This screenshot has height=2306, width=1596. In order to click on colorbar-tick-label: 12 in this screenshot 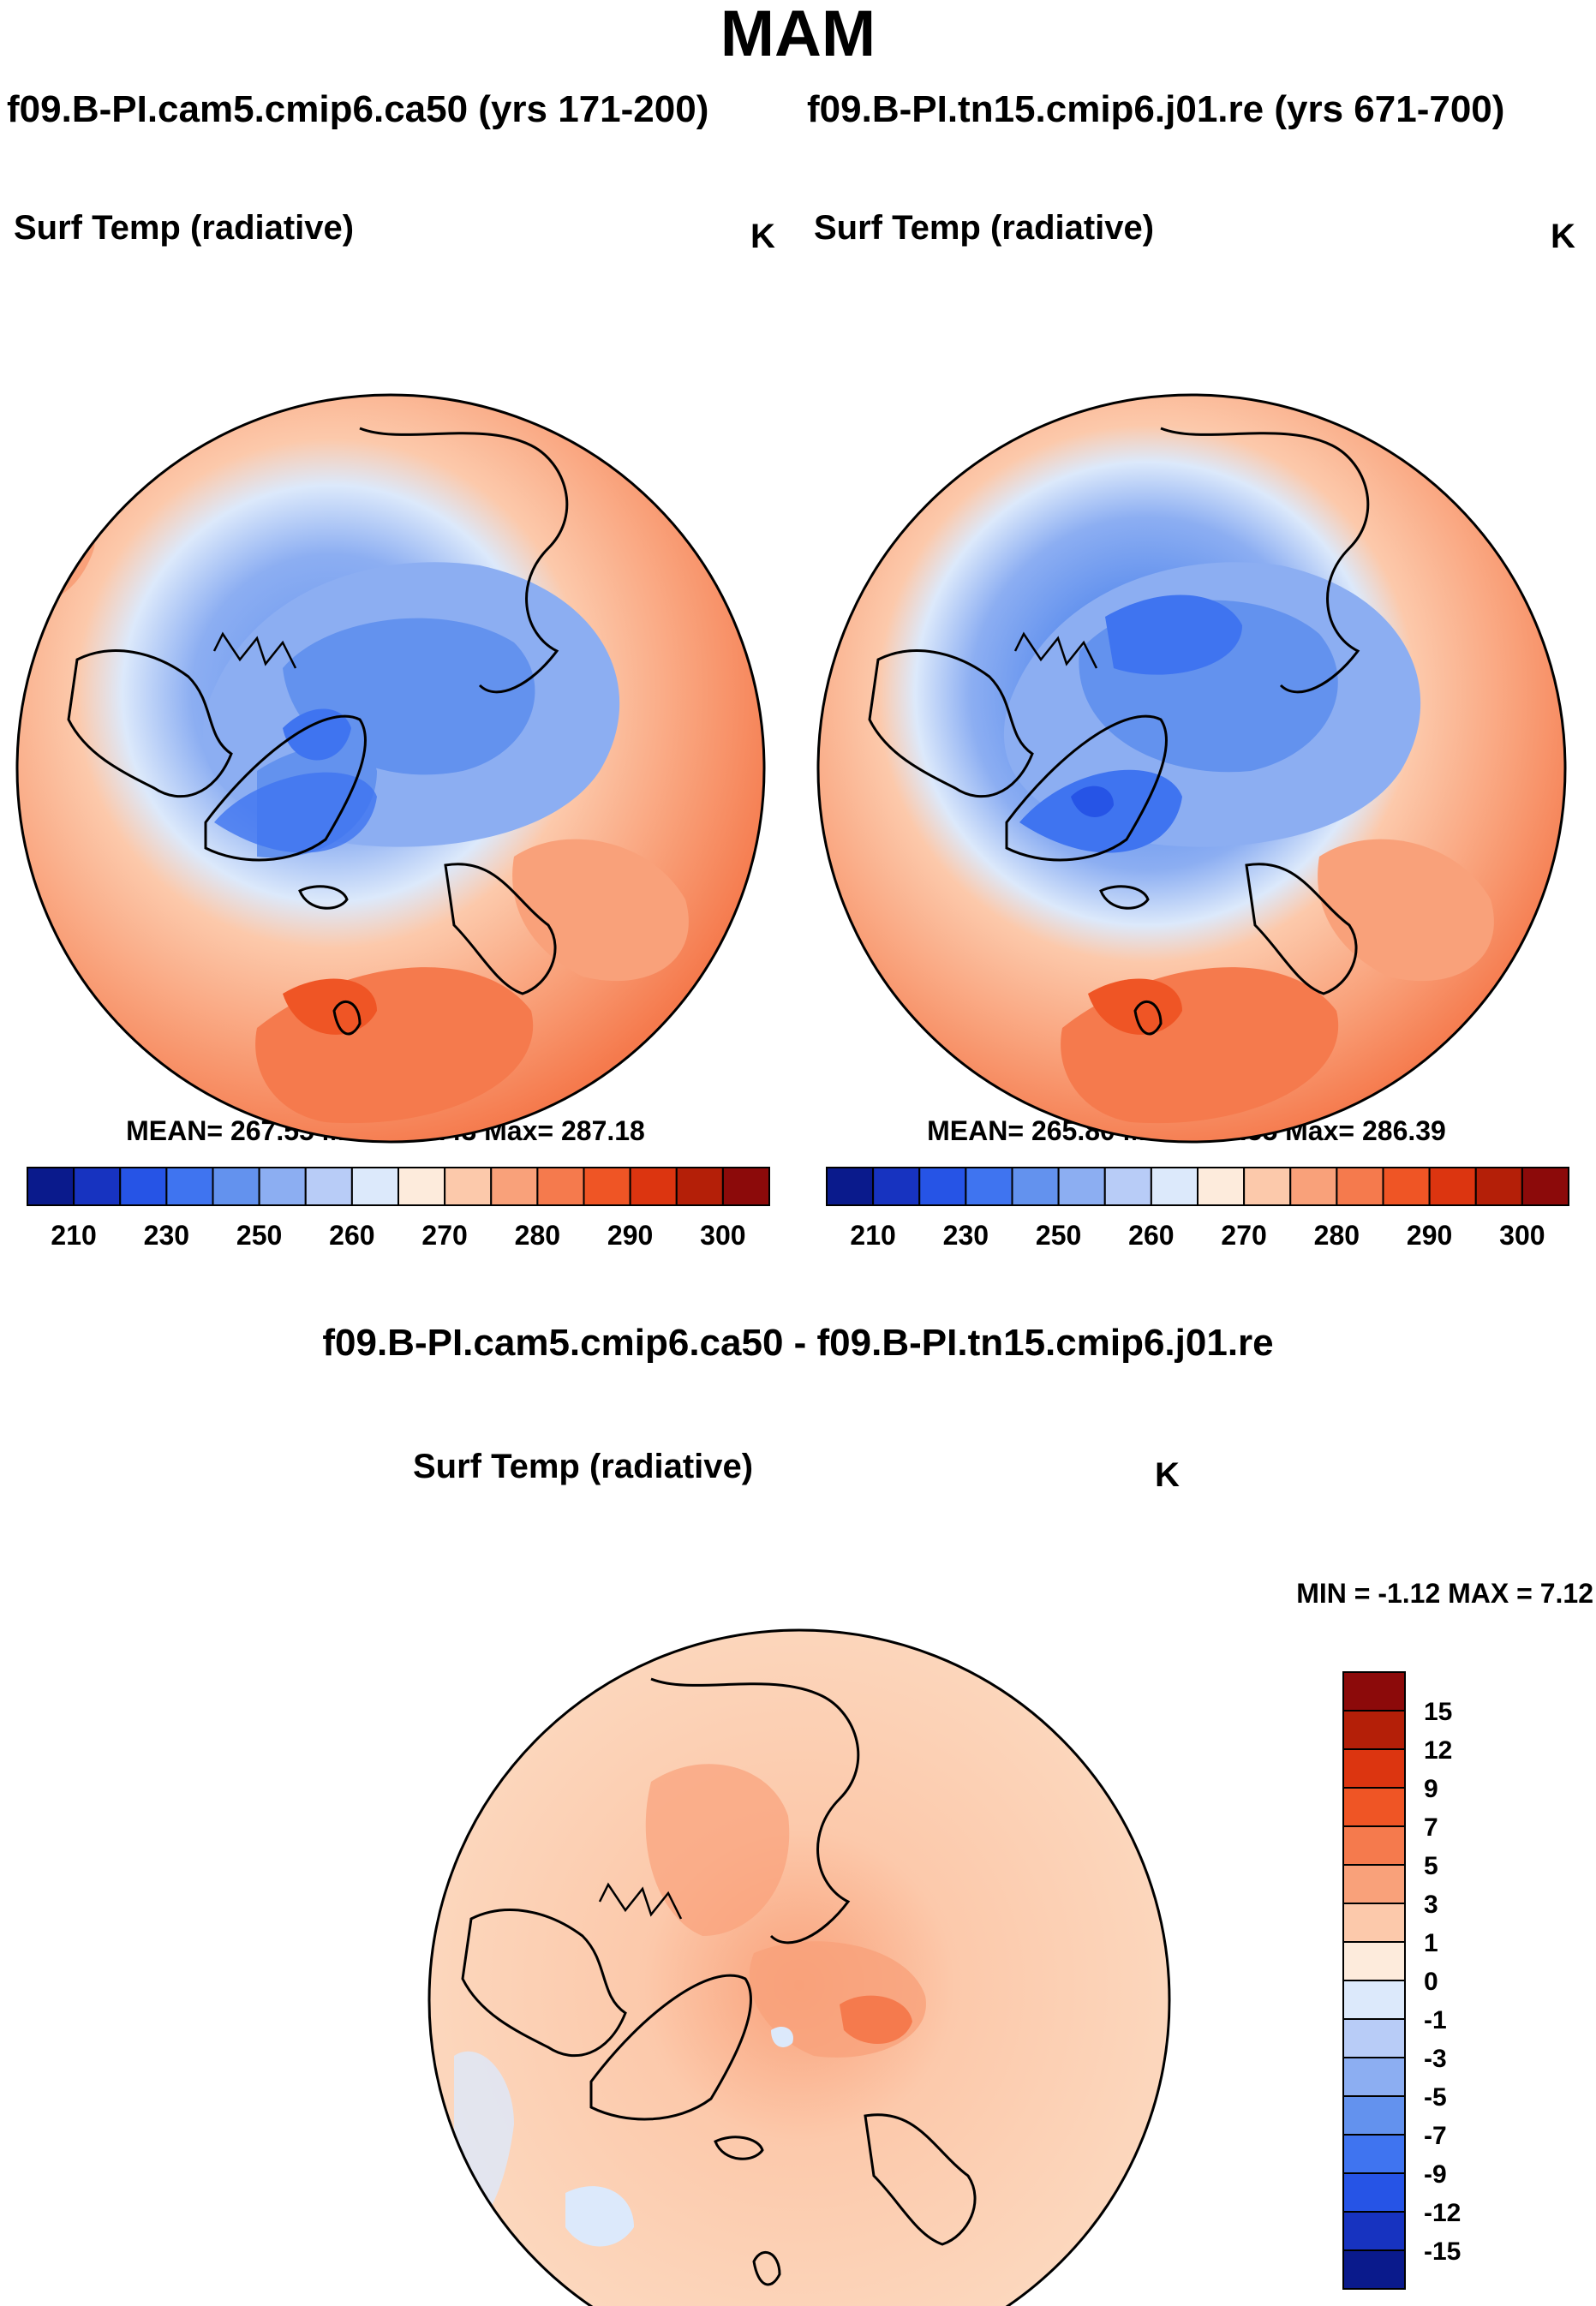, I will do `click(1438, 1750)`.